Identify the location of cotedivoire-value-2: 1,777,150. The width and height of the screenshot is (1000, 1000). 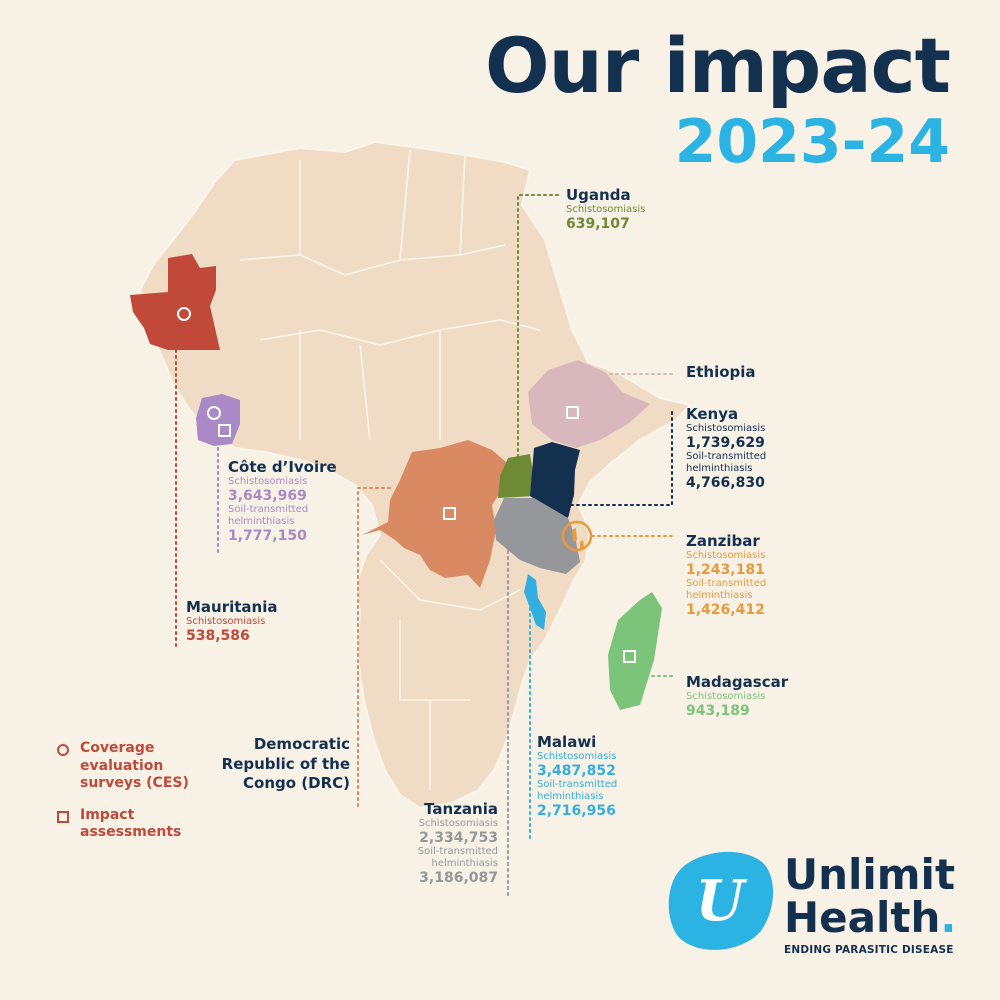
(267, 536).